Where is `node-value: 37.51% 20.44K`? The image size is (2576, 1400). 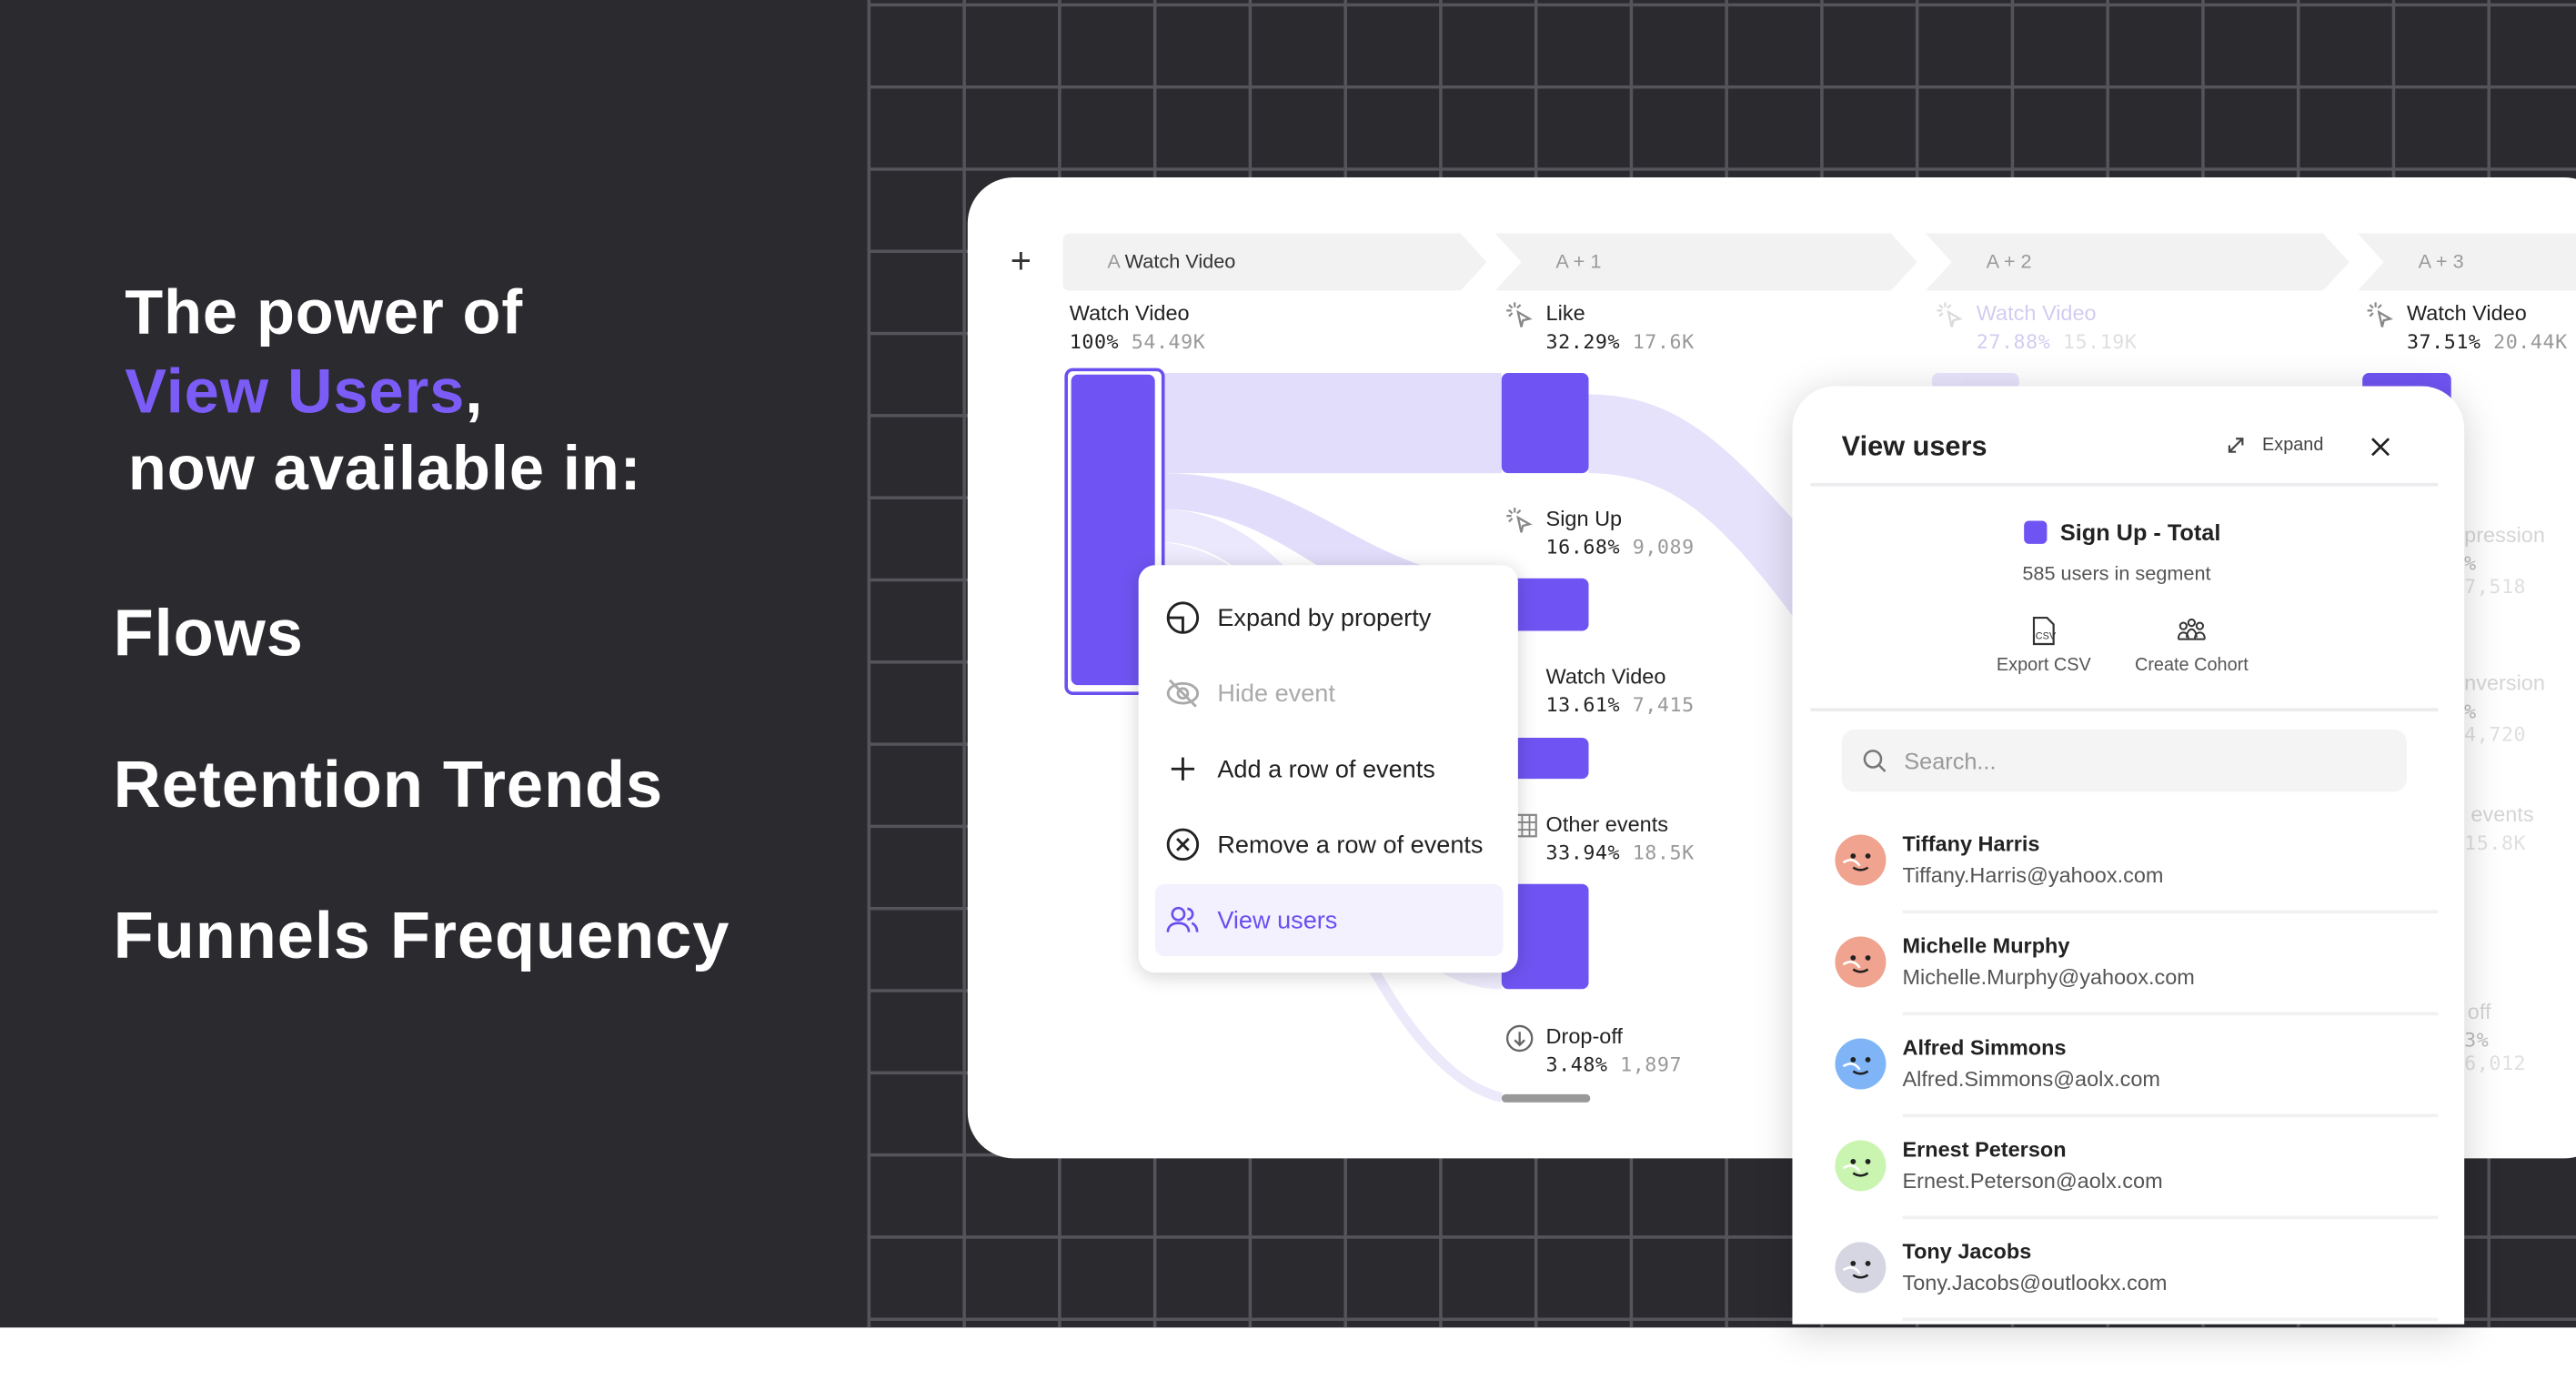
node-value: 37.51% 20.44K is located at coordinates (2487, 342).